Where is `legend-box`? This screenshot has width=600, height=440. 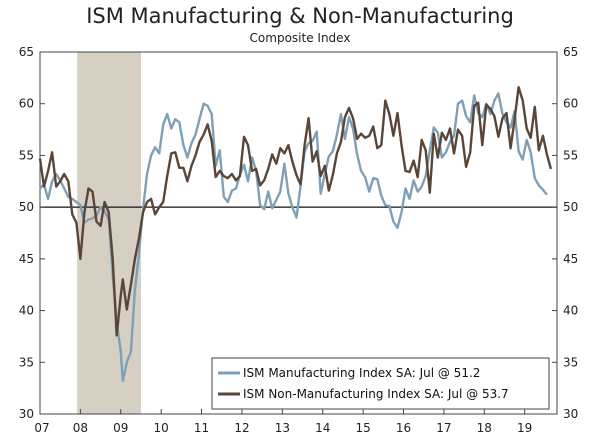
legend-box is located at coordinates (380, 383).